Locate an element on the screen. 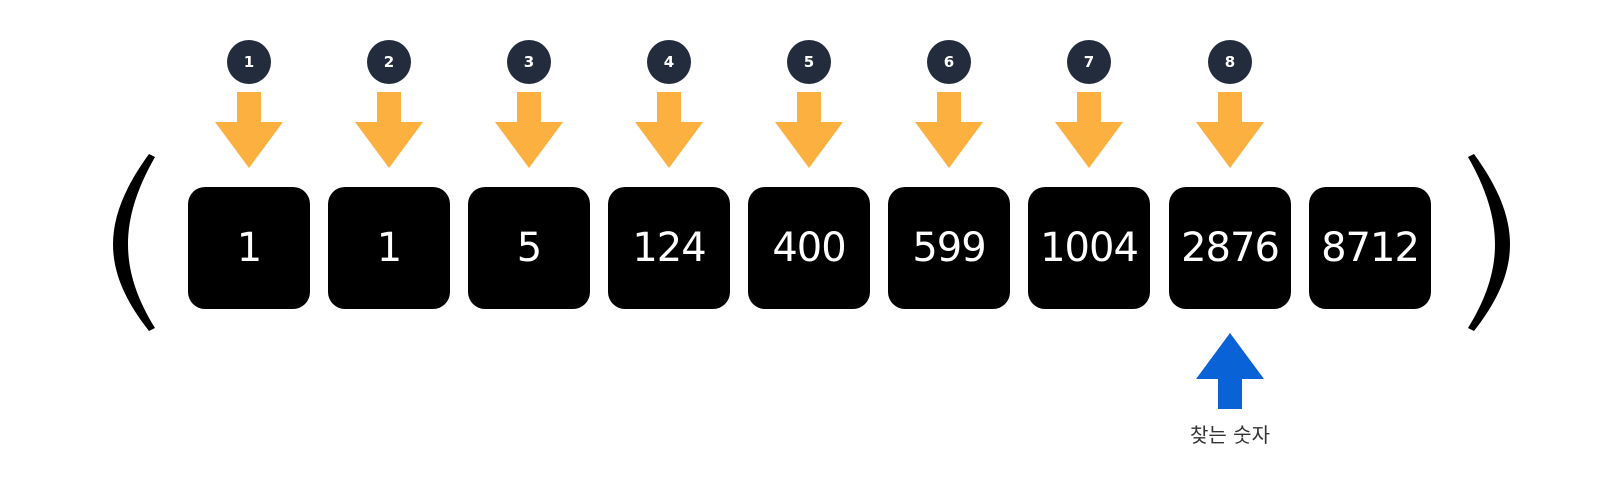 Image resolution: width=1620 pixels, height=483 pixels. array-element: 1004 is located at coordinates (1089, 248).